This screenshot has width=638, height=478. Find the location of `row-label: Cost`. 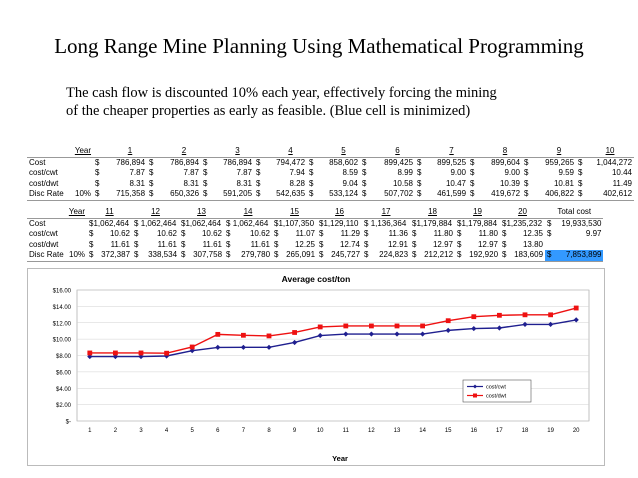

row-label: Cost is located at coordinates (50, 162).